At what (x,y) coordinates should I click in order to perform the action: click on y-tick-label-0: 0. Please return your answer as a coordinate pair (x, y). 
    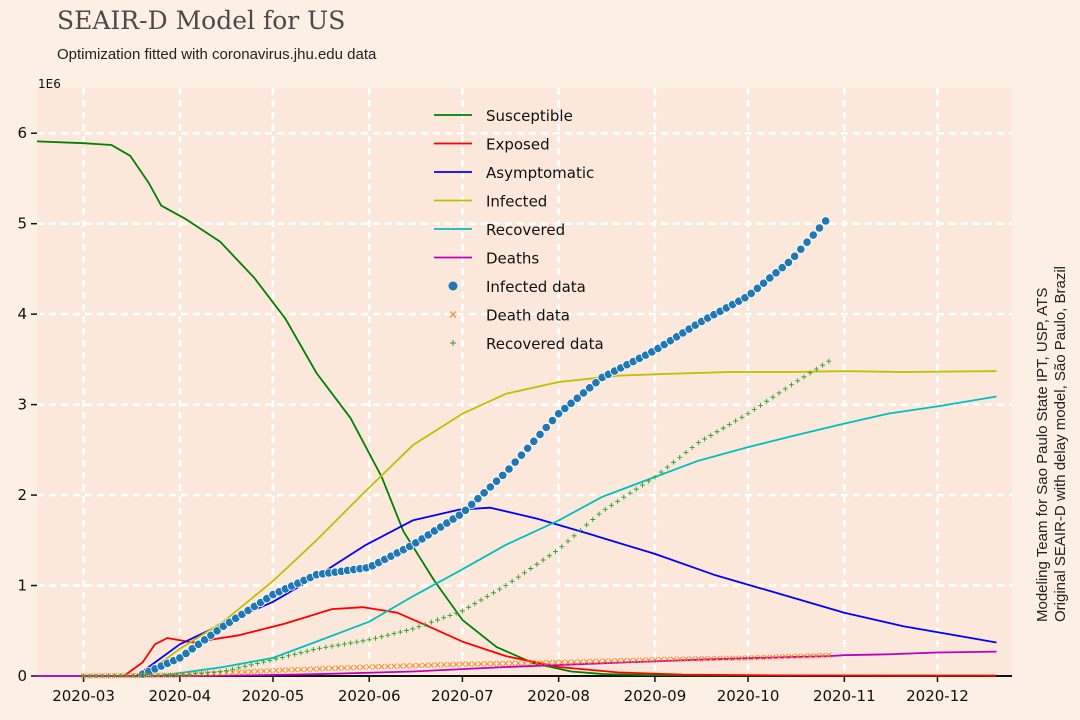
    Looking at the image, I should click on (22, 676).